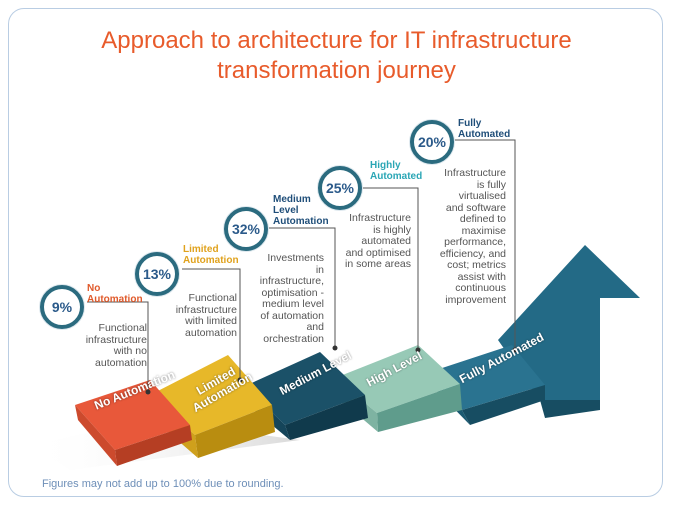 This screenshot has width=673, height=505. What do you see at coordinates (331, 370) in the screenshot?
I see `leader-dots` at bounding box center [331, 370].